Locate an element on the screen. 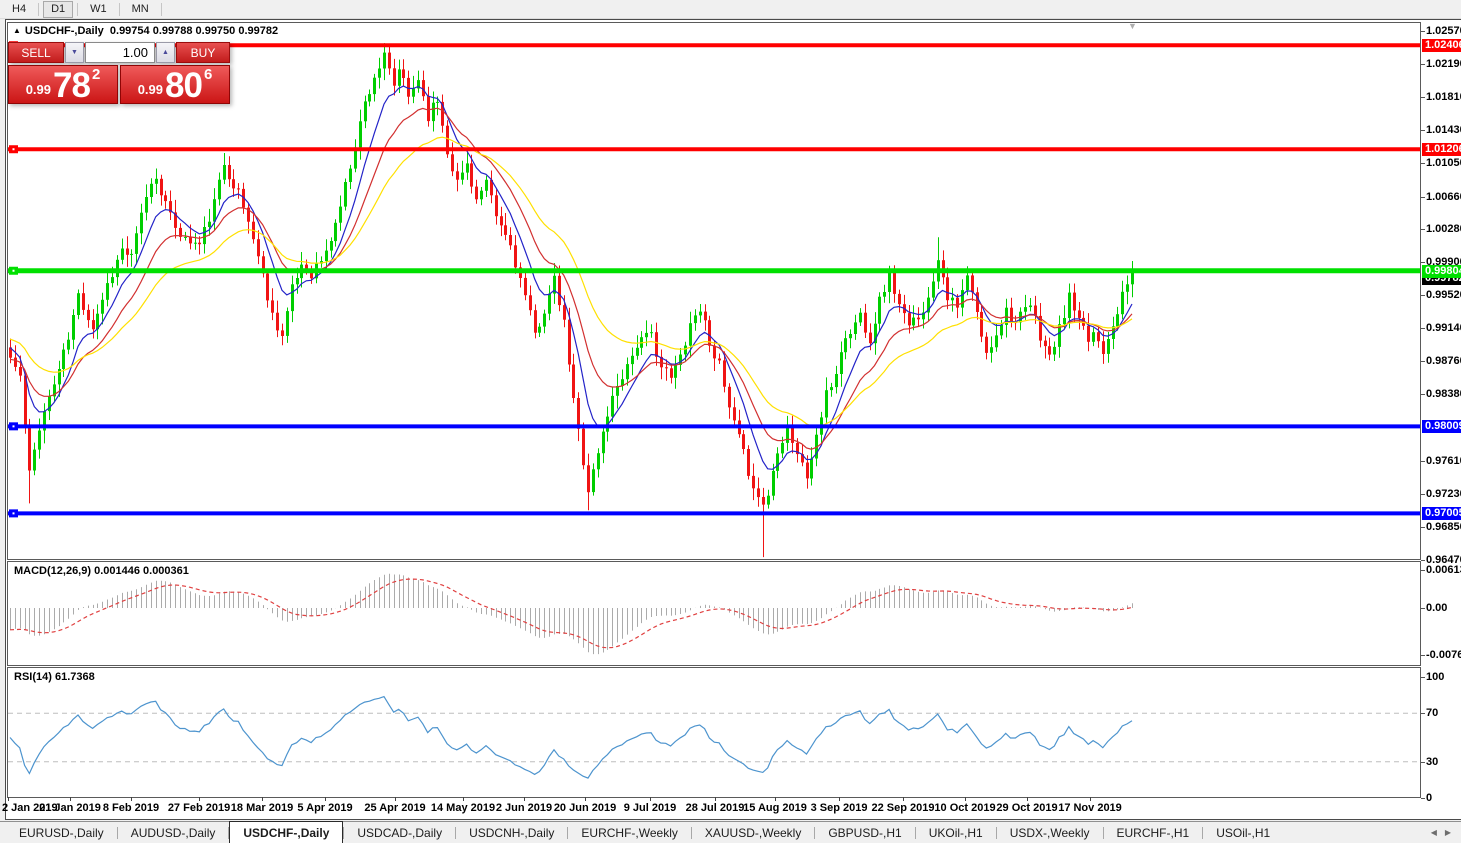 The height and width of the screenshot is (843, 1461). date-axis-label: 29 Oct 2019 is located at coordinates (1027, 808).